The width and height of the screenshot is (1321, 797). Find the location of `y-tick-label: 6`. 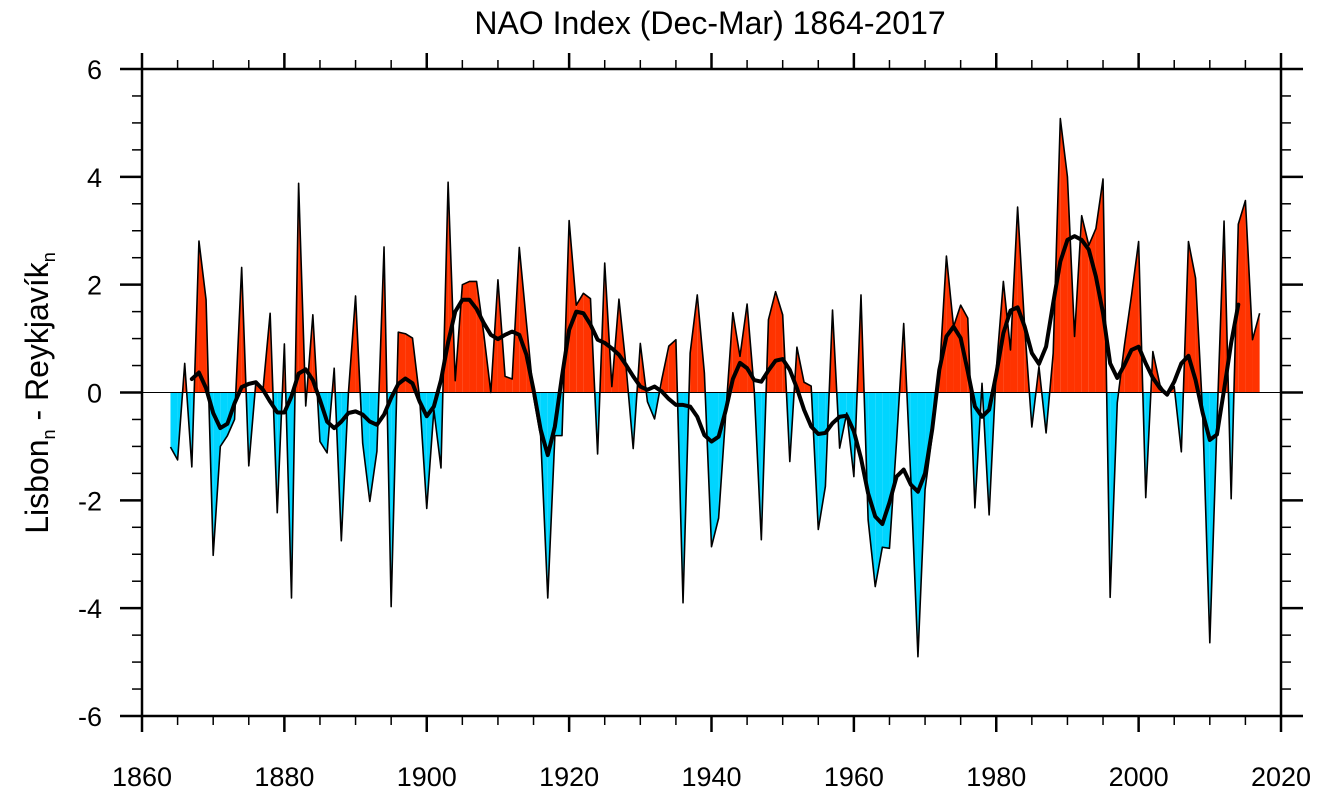

y-tick-label: 6 is located at coordinates (94, 70).